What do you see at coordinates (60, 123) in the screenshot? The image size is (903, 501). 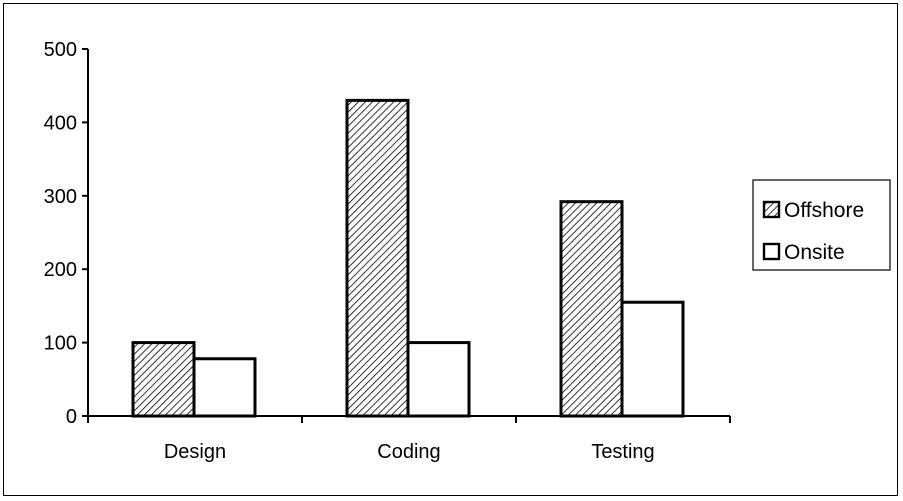 I see `y-tick-label-400: 400` at bounding box center [60, 123].